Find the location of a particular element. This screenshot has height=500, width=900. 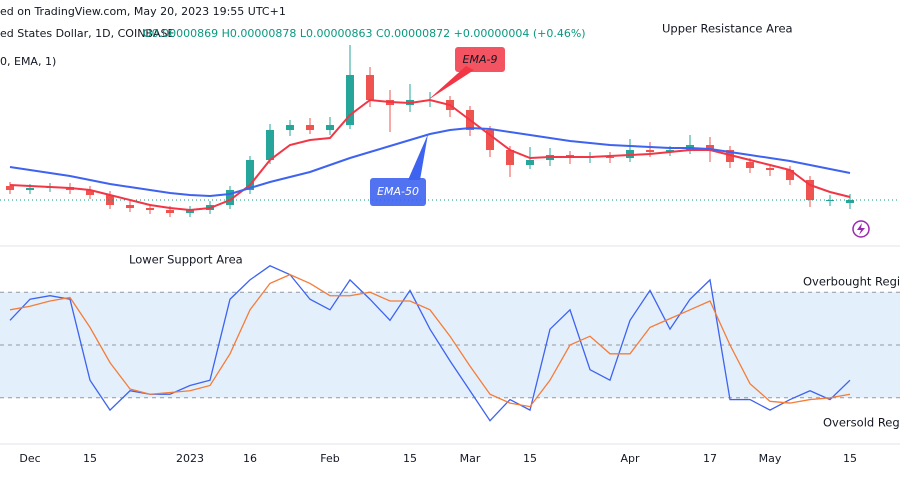

header-symbol: ed States Dollar, 1D, COINBASE is located at coordinates (87, 33).